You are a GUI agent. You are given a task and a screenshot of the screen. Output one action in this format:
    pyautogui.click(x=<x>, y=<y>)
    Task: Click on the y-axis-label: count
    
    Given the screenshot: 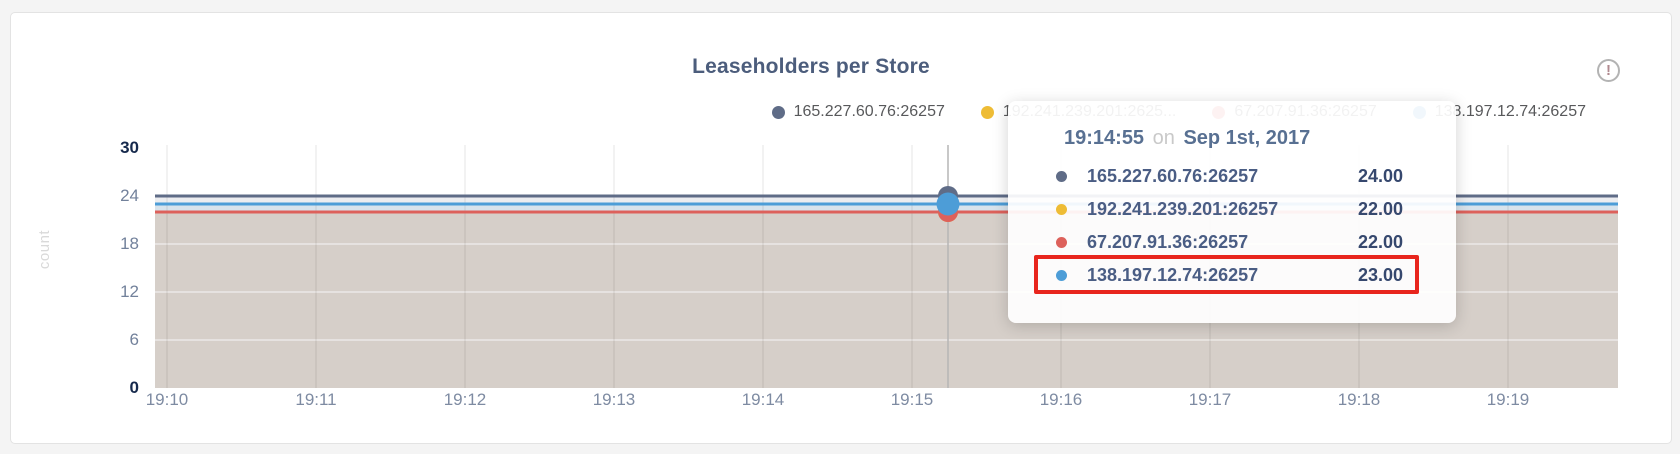 What is the action you would take?
    pyautogui.click(x=45, y=249)
    